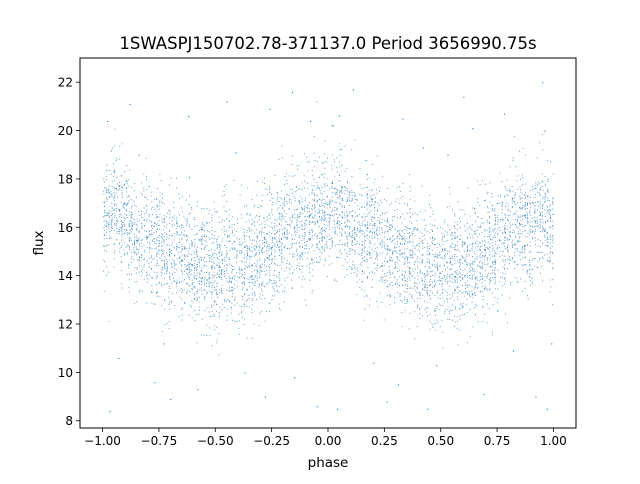 The height and width of the screenshot is (484, 640). I want to click on x-tick-label: 0.50, so click(440, 441).